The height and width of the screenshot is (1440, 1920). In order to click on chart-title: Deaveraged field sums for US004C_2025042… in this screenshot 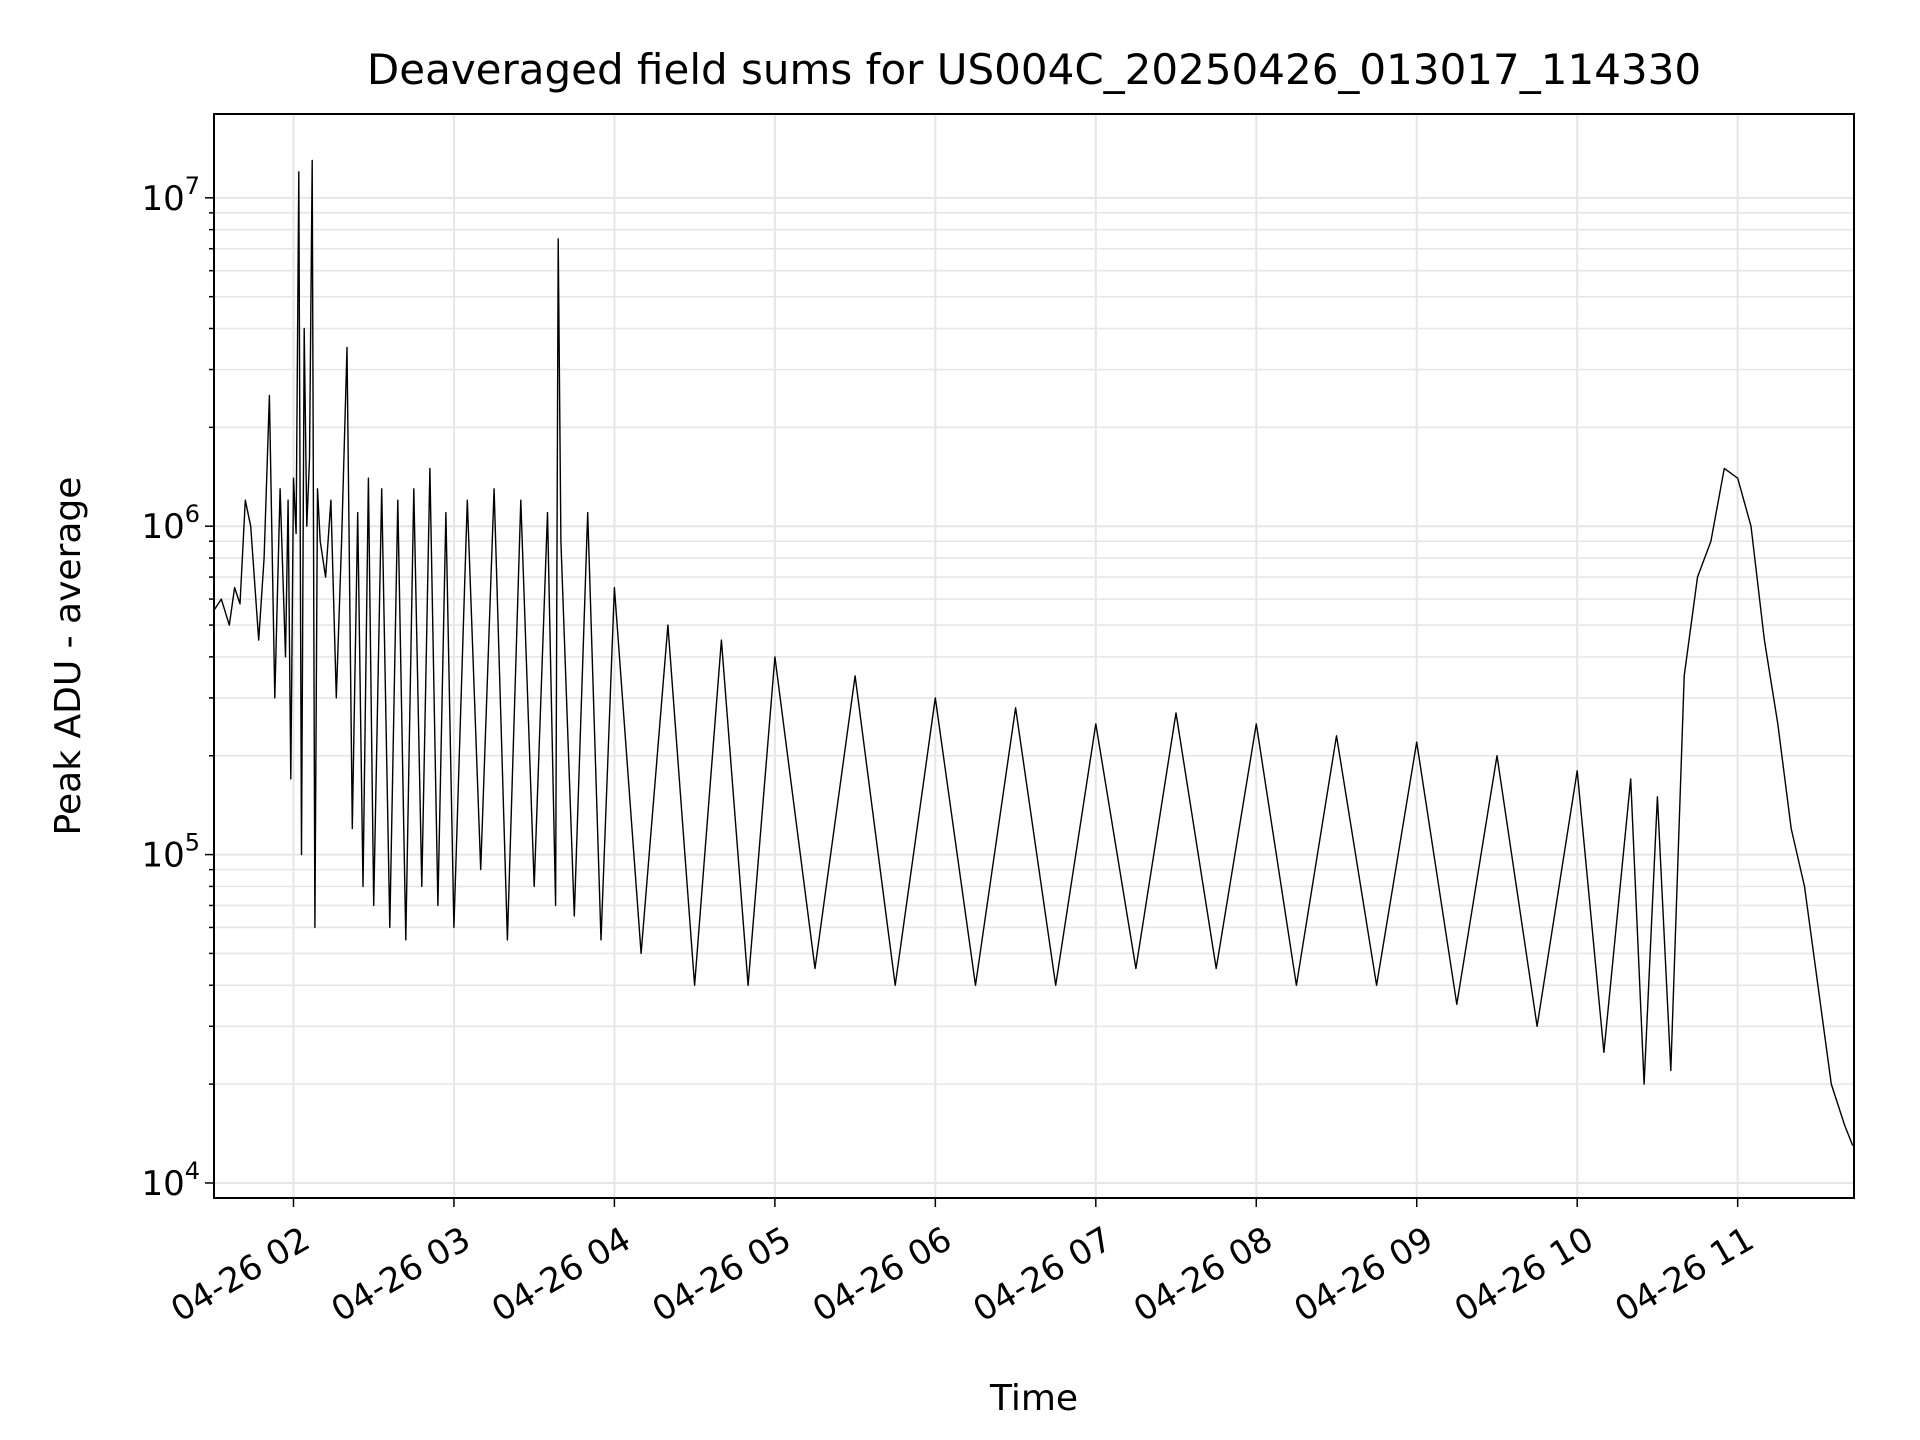, I will do `click(1034, 69)`.